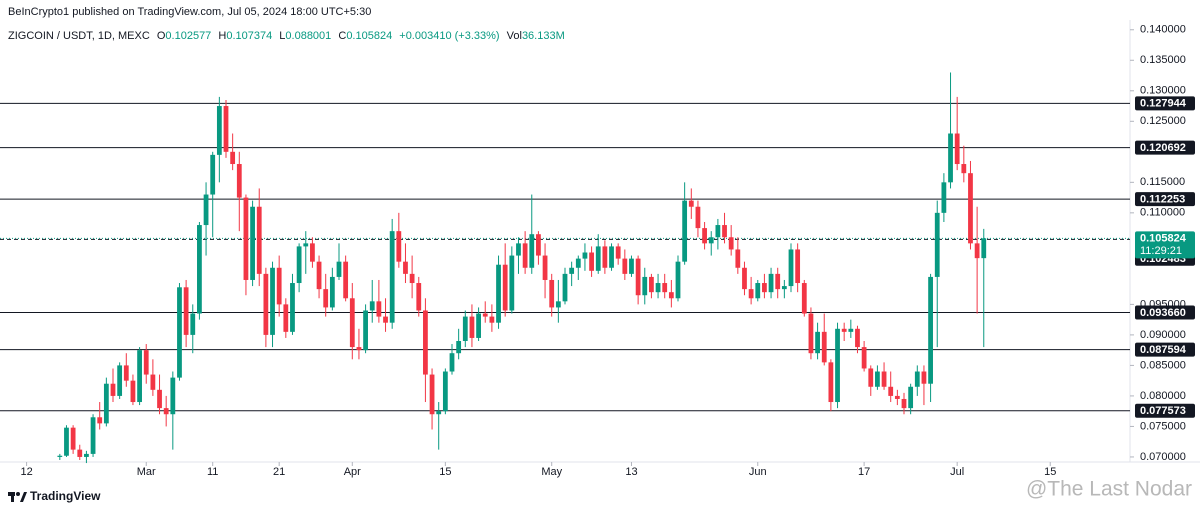 This screenshot has width=1200, height=512. I want to click on logo-slash, so click(23, 497).